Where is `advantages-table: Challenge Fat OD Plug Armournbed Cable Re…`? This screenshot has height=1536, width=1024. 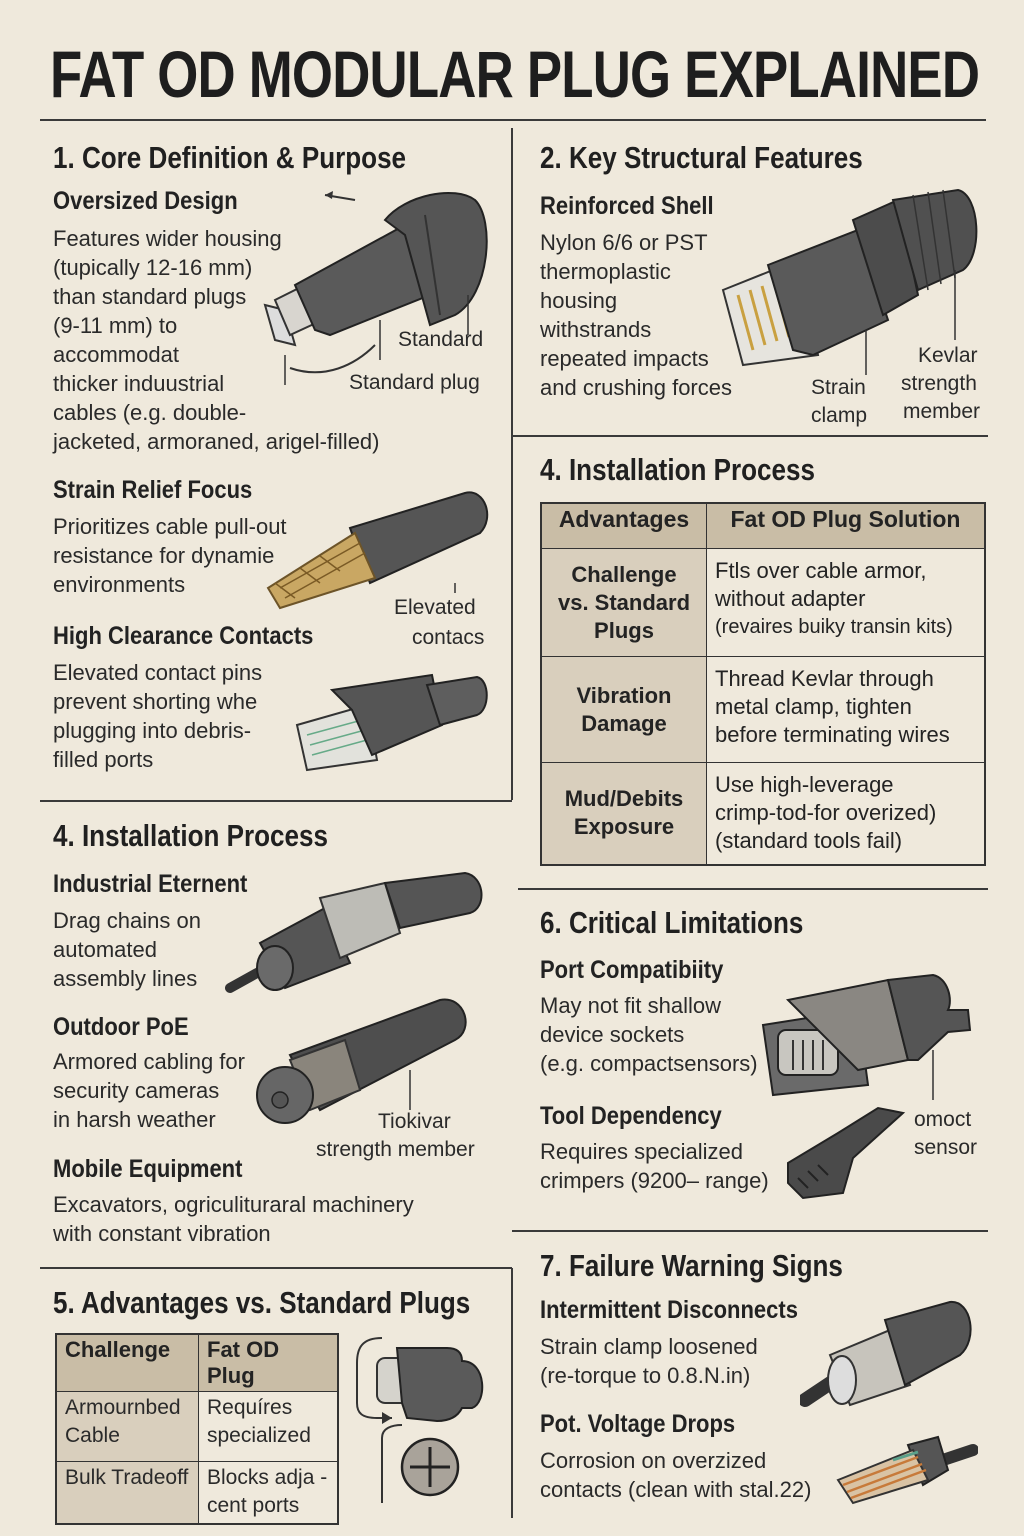 advantages-table: Challenge Fat OD Plug Armournbed Cable Re… is located at coordinates (197, 1429).